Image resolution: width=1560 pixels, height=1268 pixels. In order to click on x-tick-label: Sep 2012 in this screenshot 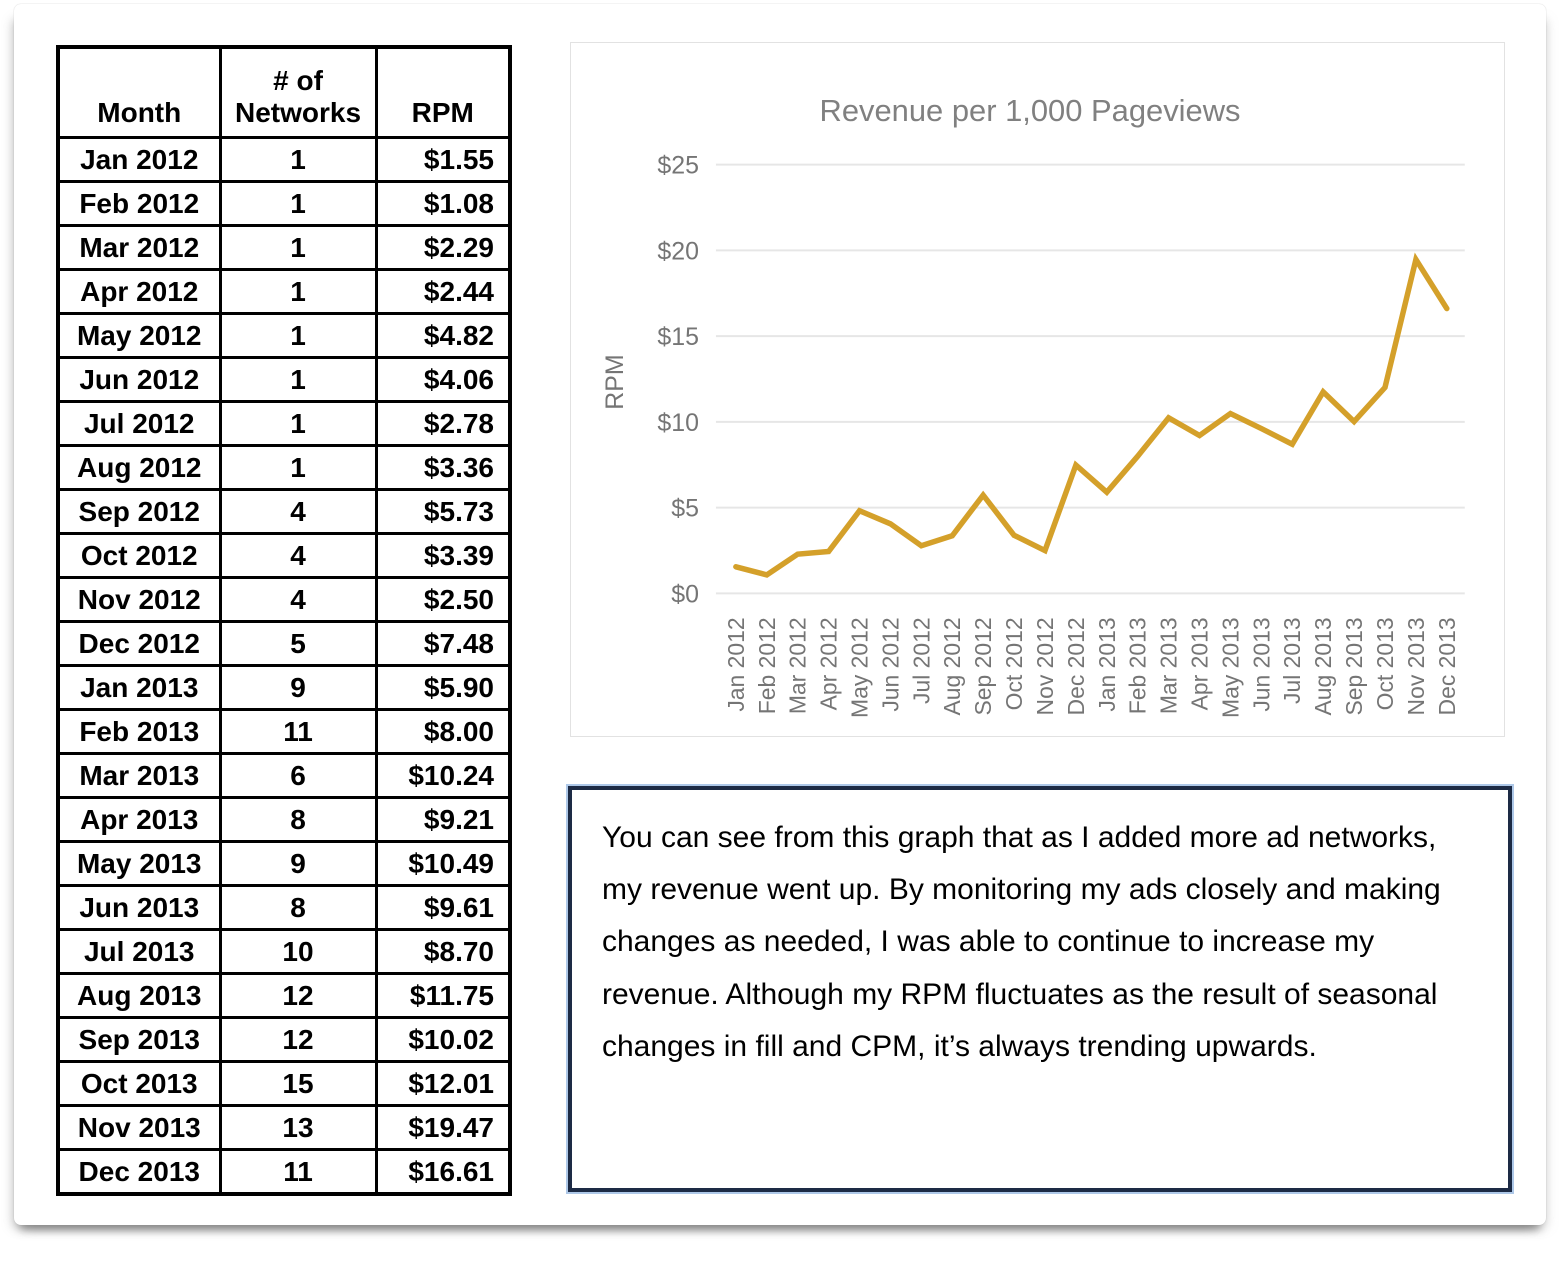, I will do `click(983, 666)`.